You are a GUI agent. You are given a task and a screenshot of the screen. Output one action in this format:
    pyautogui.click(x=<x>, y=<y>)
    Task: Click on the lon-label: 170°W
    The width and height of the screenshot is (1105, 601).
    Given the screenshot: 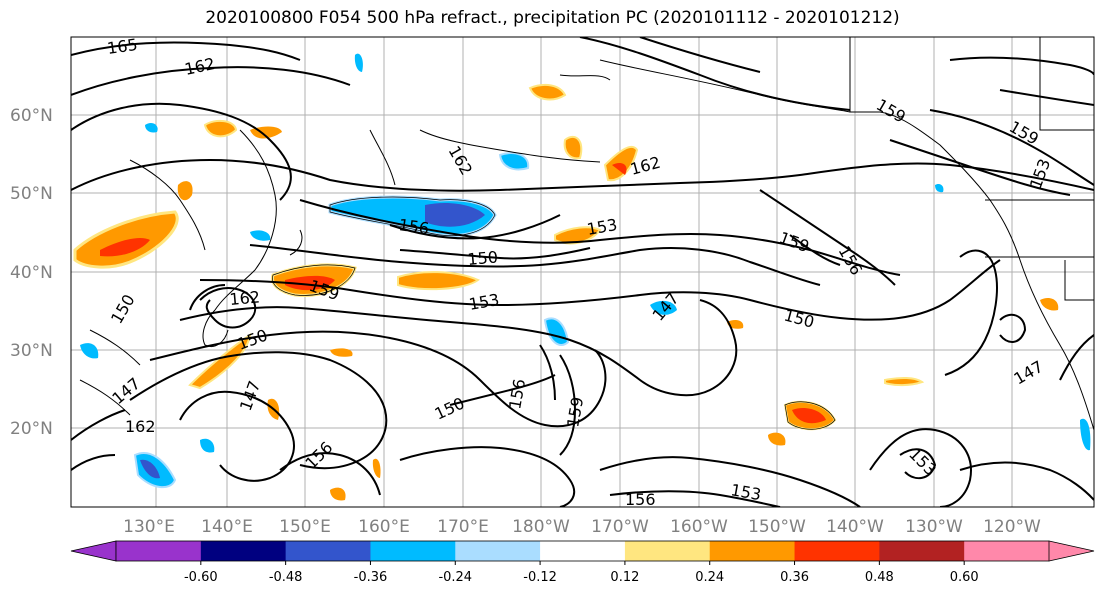 What is the action you would take?
    pyautogui.click(x=620, y=527)
    